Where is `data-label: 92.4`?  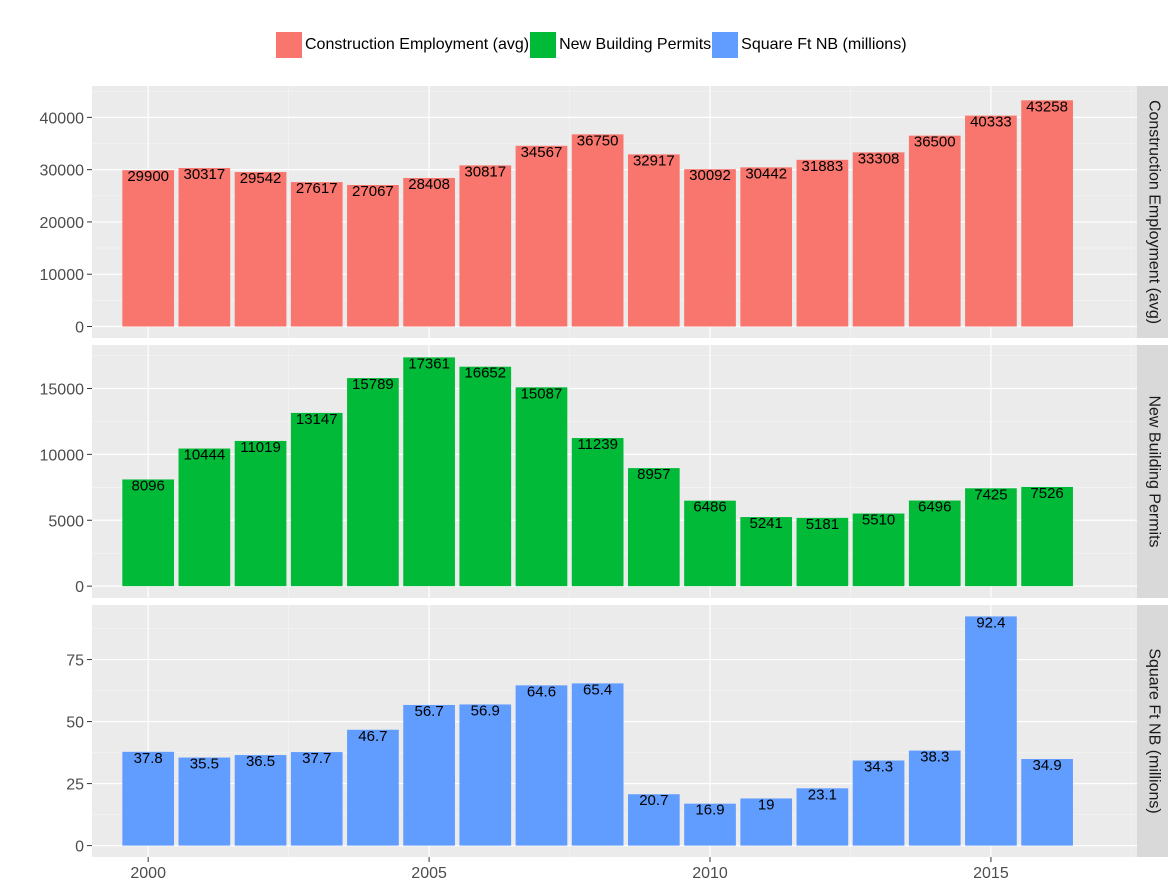
data-label: 92.4 is located at coordinates (990, 622).